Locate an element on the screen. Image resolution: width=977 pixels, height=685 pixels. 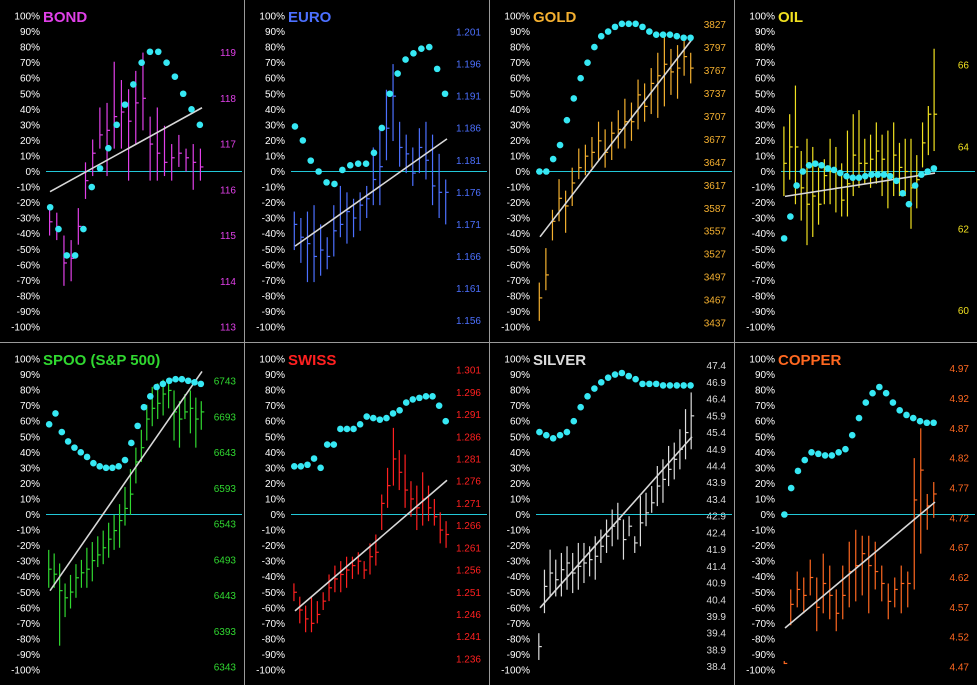
price-label: 42.9 is located at coordinates (717, 517).